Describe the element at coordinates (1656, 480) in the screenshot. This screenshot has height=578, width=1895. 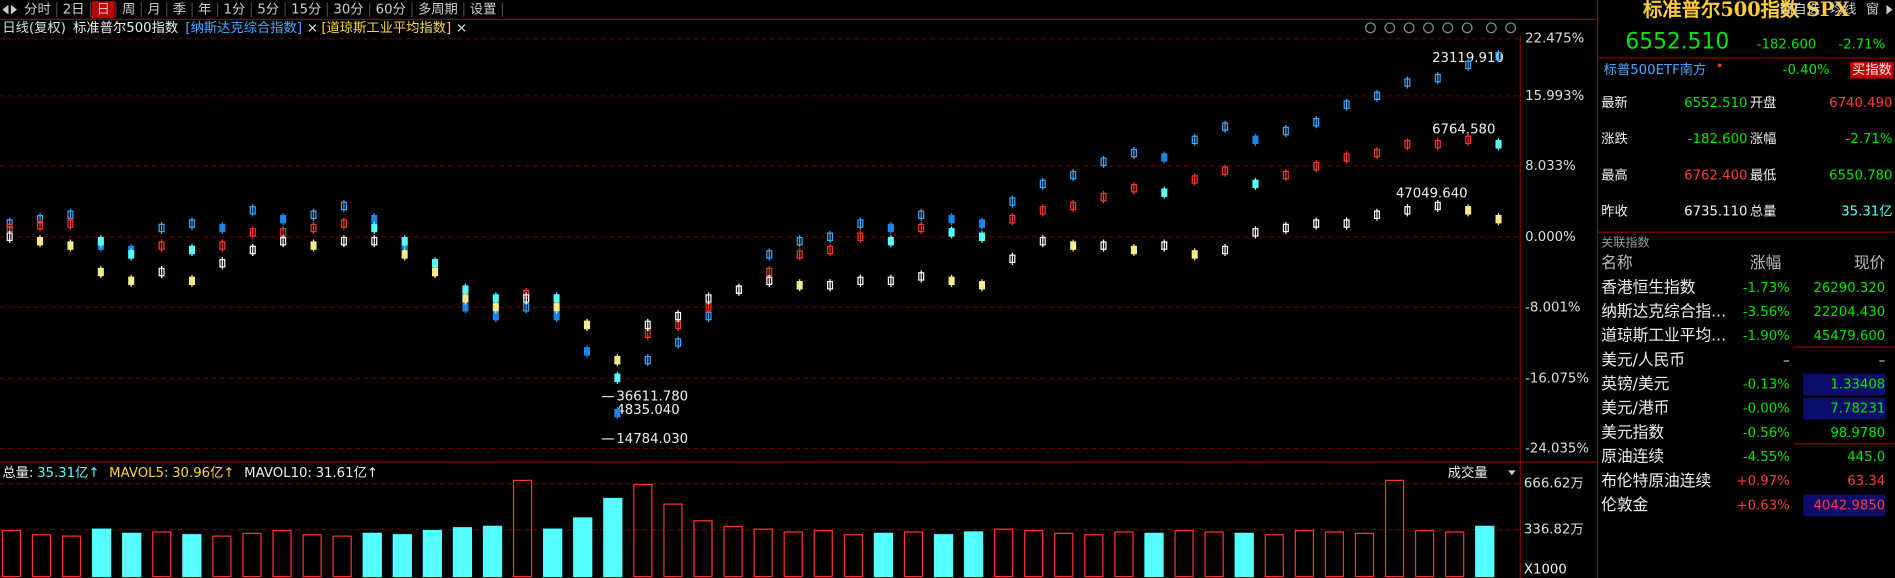
I see `related-name: 布伦特原油连续` at that location.